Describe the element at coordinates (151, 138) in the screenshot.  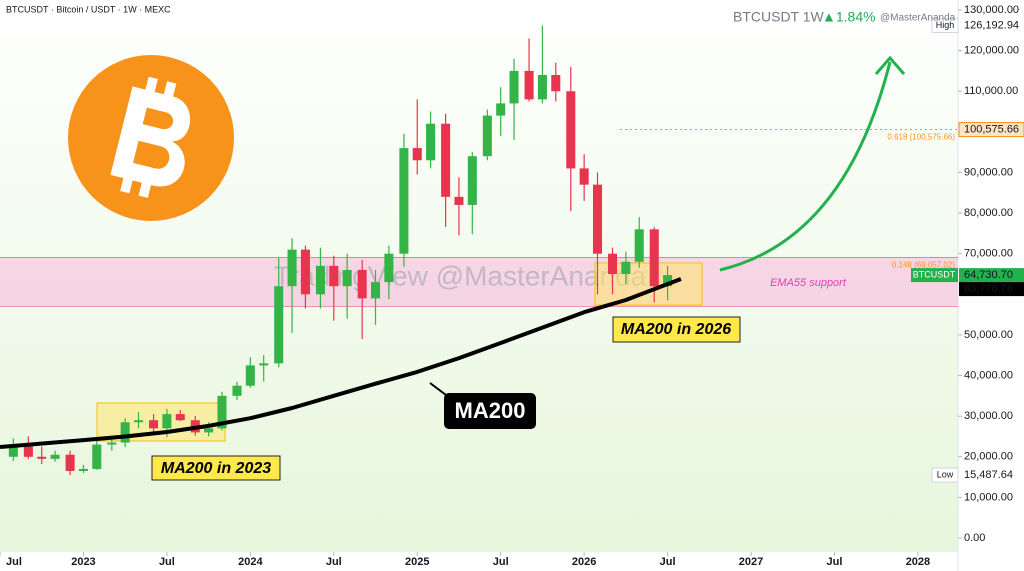
I see `bitcoin-logo` at that location.